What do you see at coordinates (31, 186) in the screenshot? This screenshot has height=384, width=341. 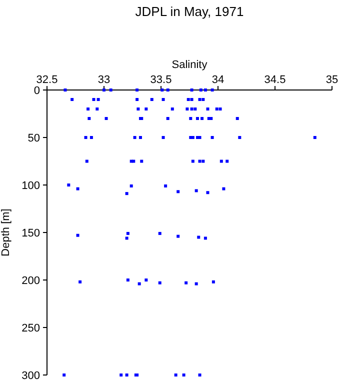 I see `y-tick-label: 100` at bounding box center [31, 186].